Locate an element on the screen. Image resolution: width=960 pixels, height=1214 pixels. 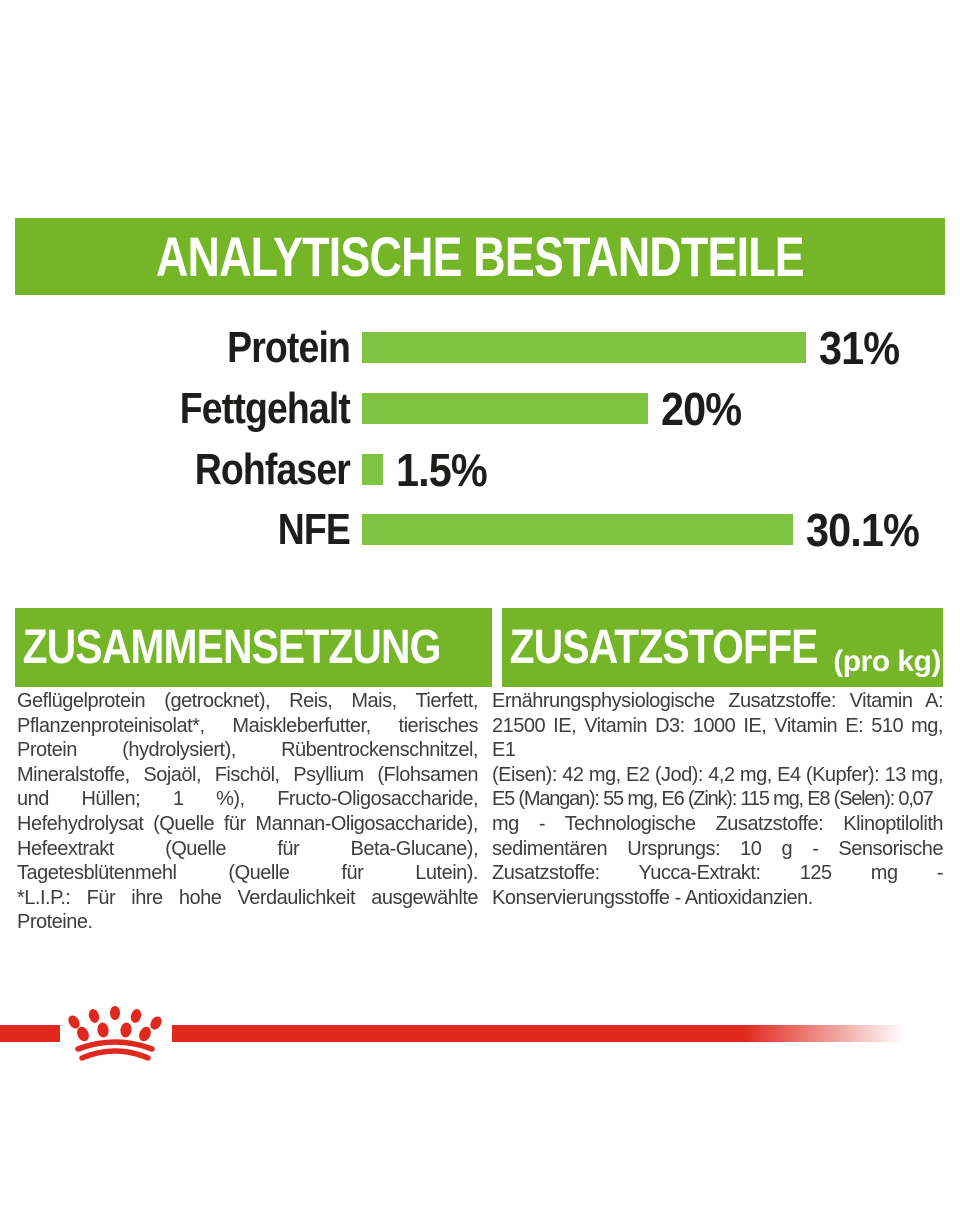
analytical-constituents-banner: ANALYTISCHE BESTANDTEILE is located at coordinates (480, 256).